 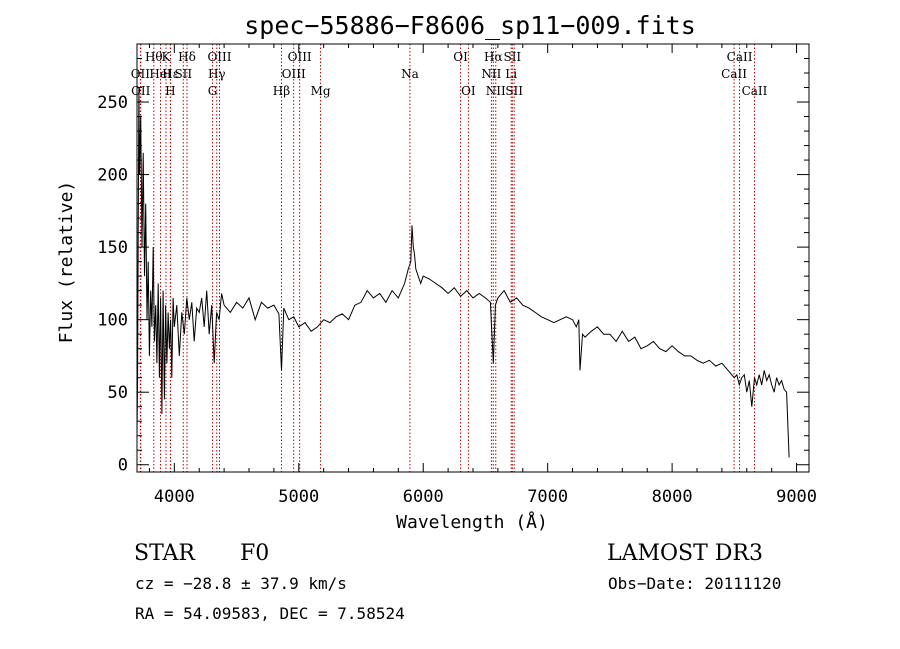 I want to click on x-axis-label: Wavelength (Å), so click(x=472, y=522).